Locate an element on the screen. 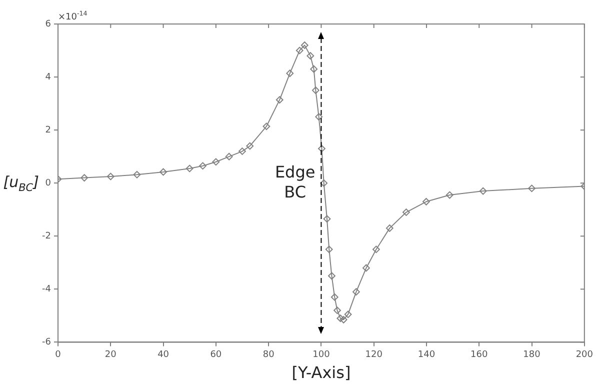  x-tick-label: 60 is located at coordinates (216, 355).